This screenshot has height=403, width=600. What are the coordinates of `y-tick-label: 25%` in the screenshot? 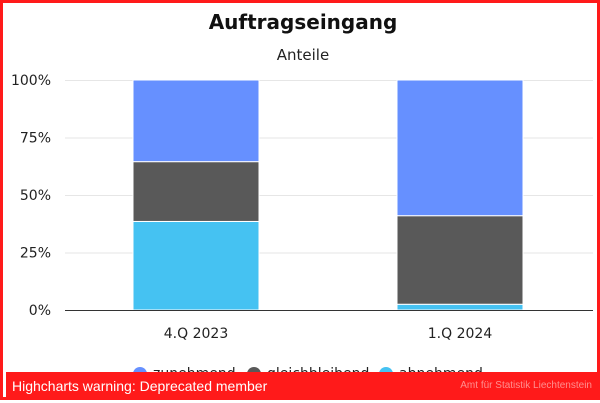 It's located at (35, 254).